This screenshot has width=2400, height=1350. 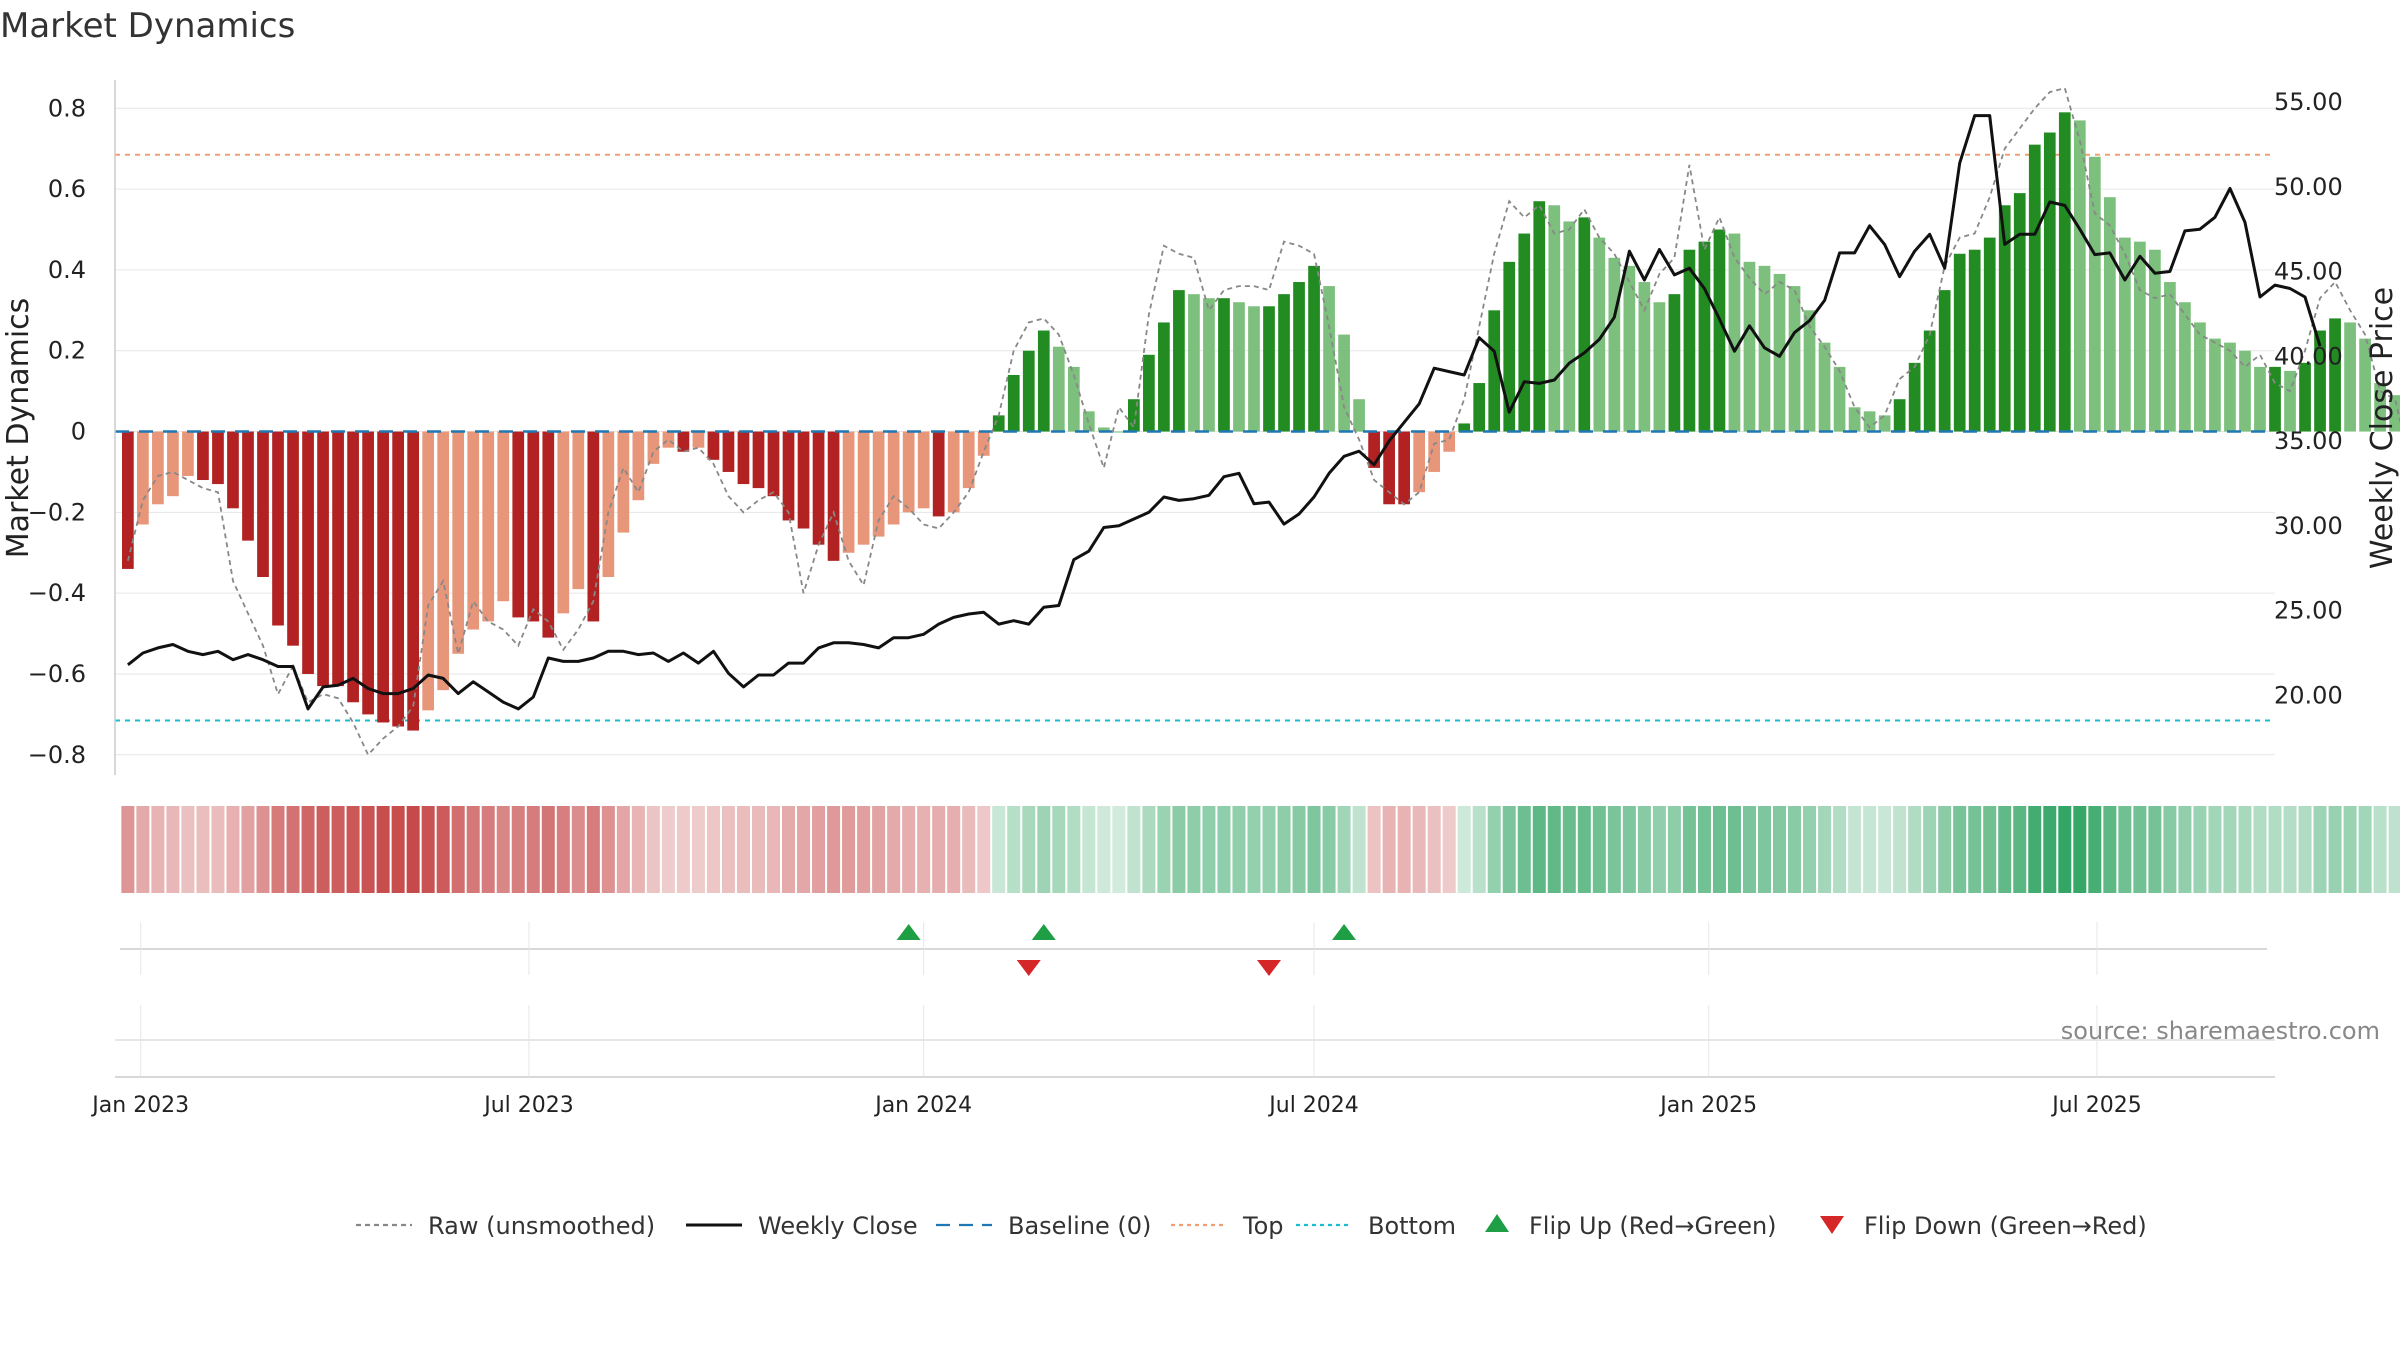 What do you see at coordinates (541, 1226) in the screenshot?
I see `legend-label: Raw (unsmoothed)` at bounding box center [541, 1226].